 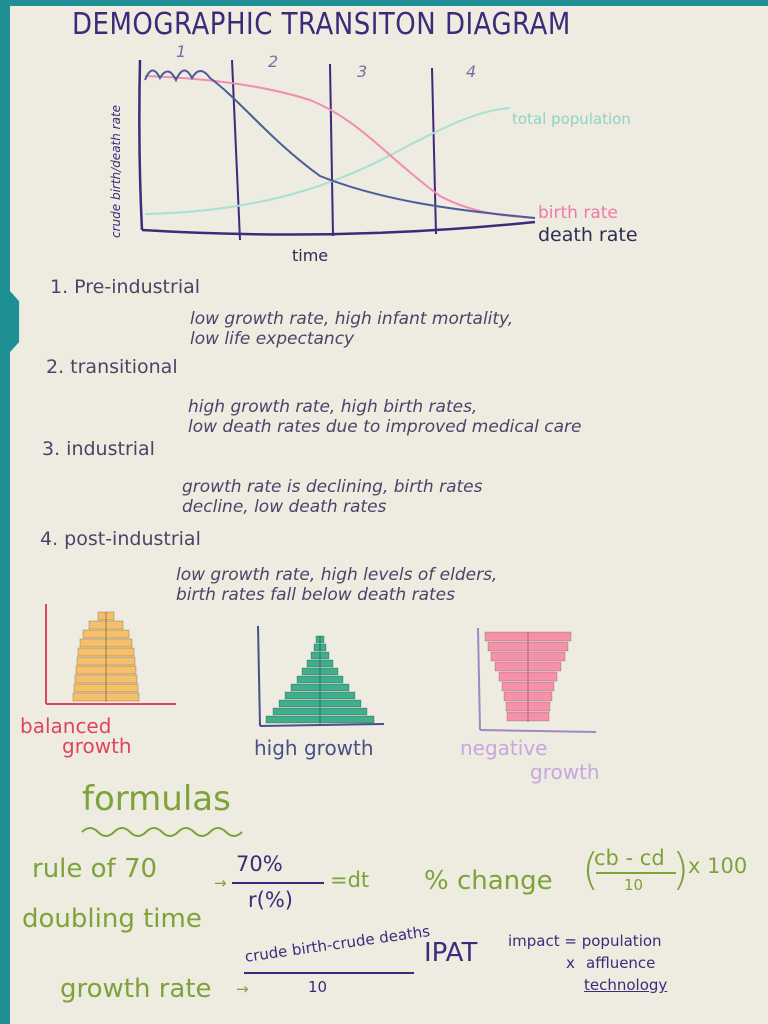 I want to click on pyramid-3-label-line-1: negative, so click(x=504, y=748).